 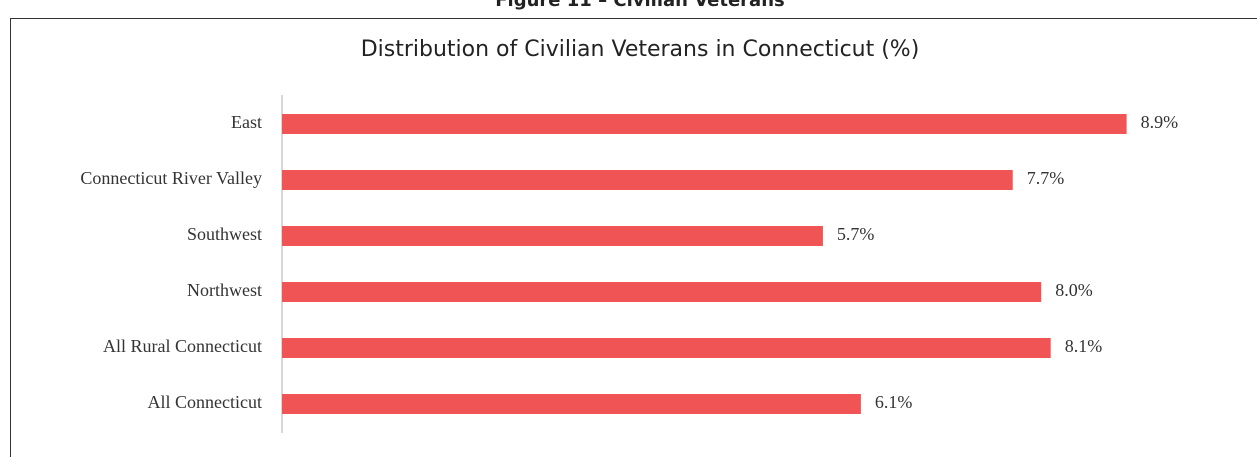 I want to click on figure-label: Figure 11 – Civilian Veterans, so click(x=639, y=5).